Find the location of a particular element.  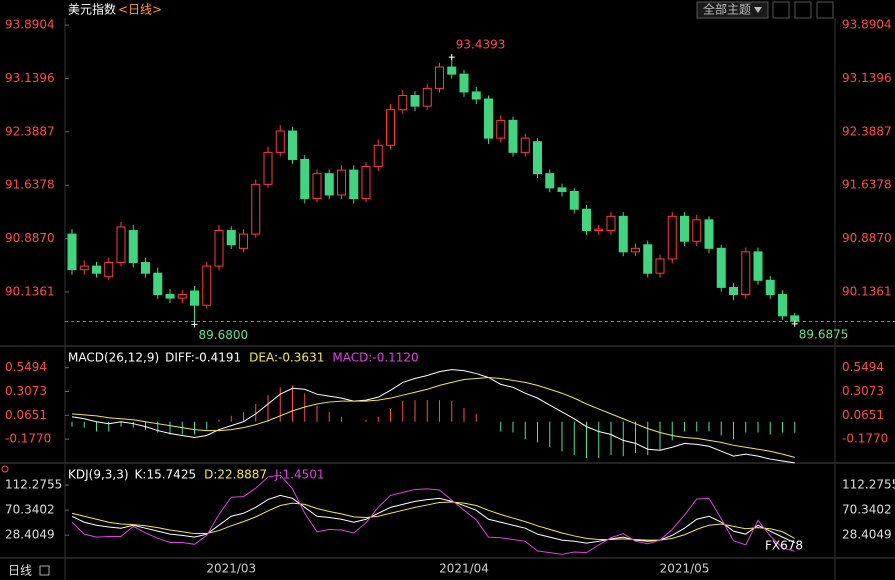

y-tick-label: 92.3887 is located at coordinates (867, 131).